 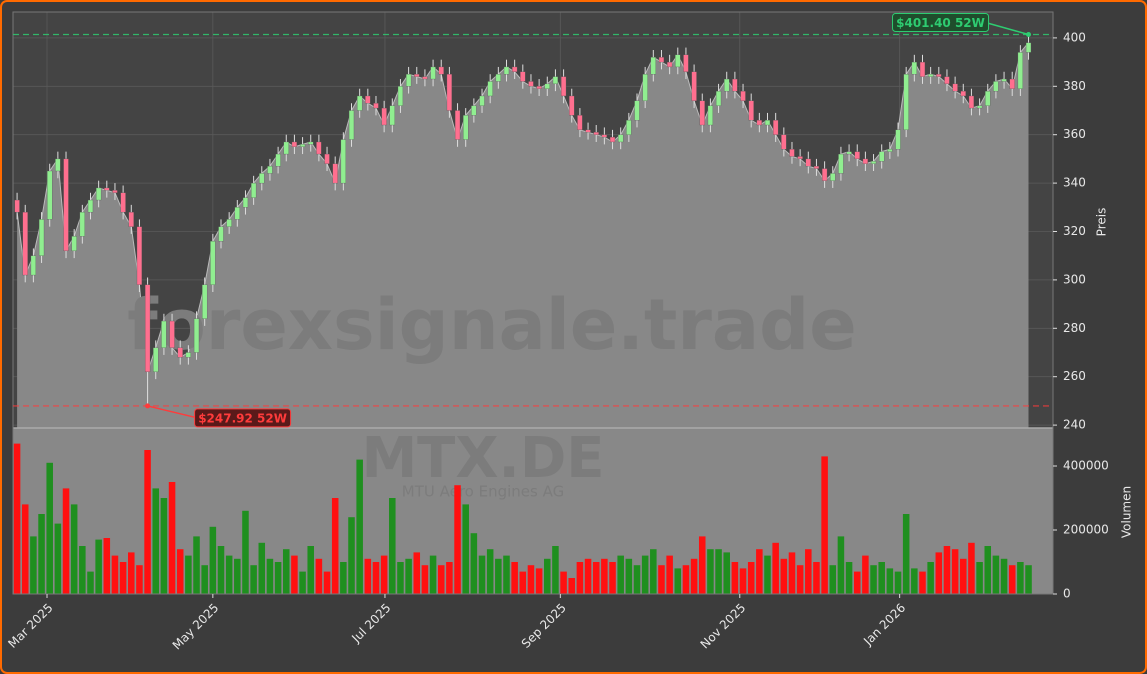 What do you see at coordinates (1086, 466) in the screenshot?
I see `y-tick-label: 400000` at bounding box center [1086, 466].